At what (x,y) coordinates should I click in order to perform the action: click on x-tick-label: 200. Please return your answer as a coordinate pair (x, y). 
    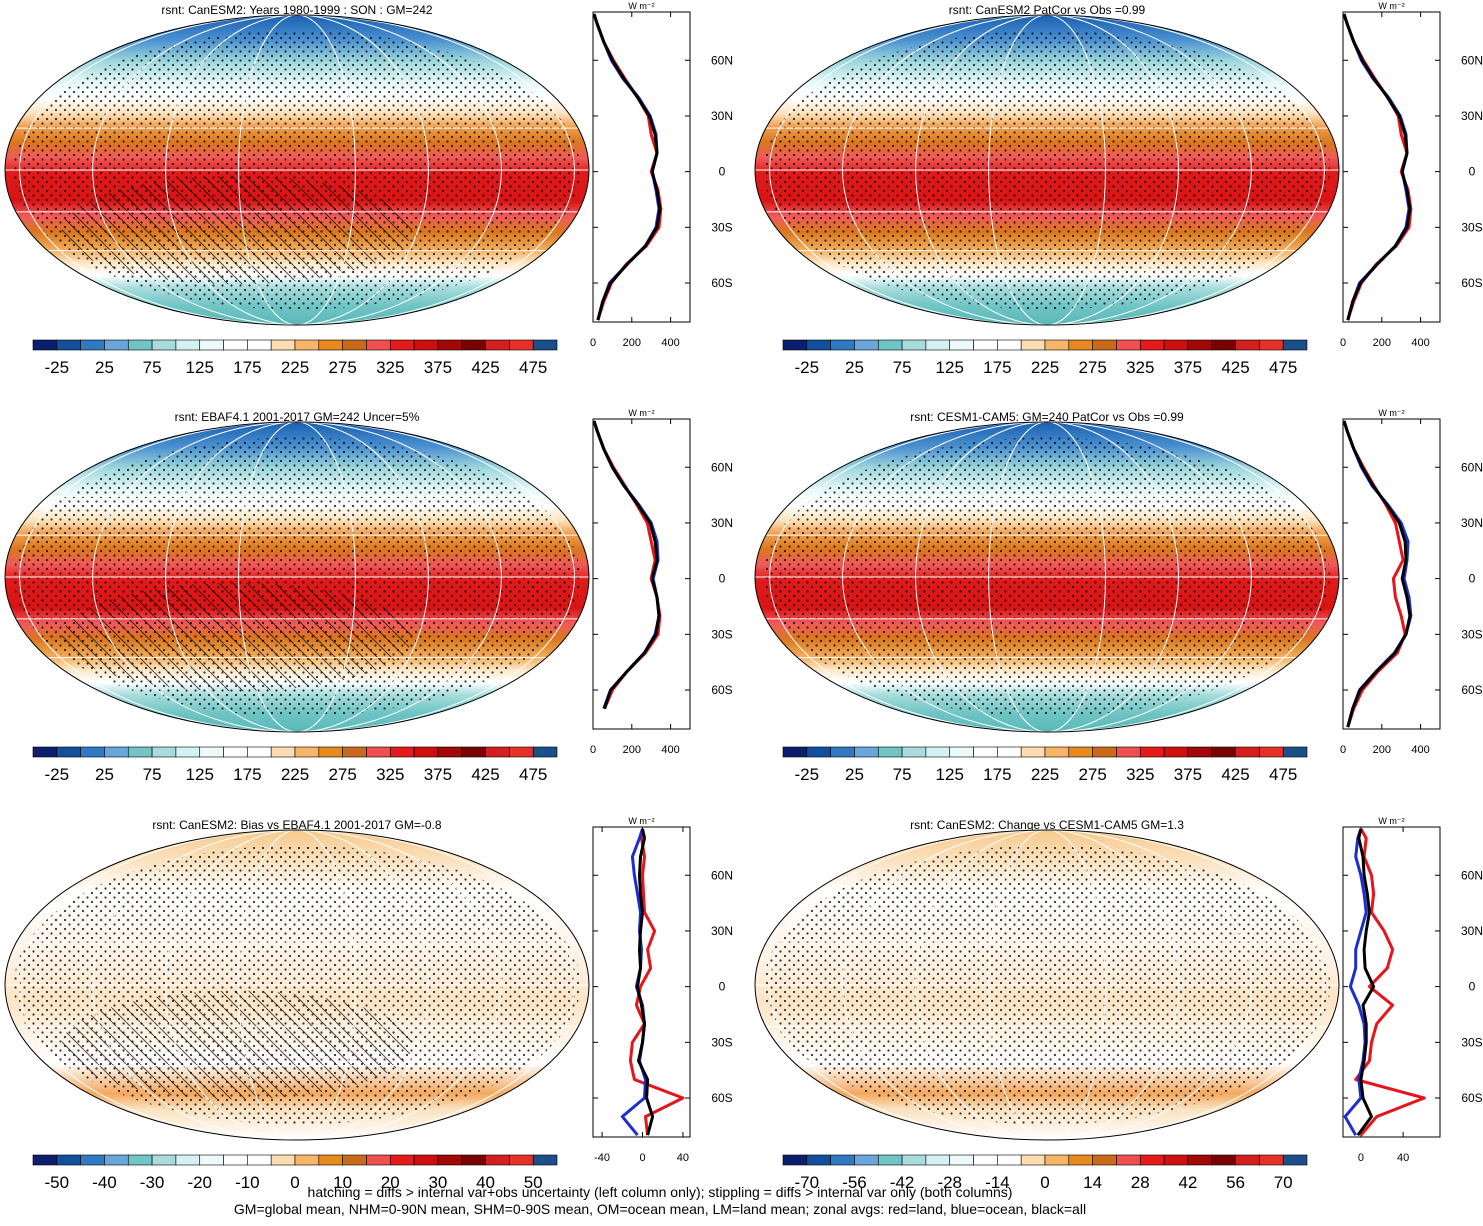
    Looking at the image, I should click on (1382, 750).